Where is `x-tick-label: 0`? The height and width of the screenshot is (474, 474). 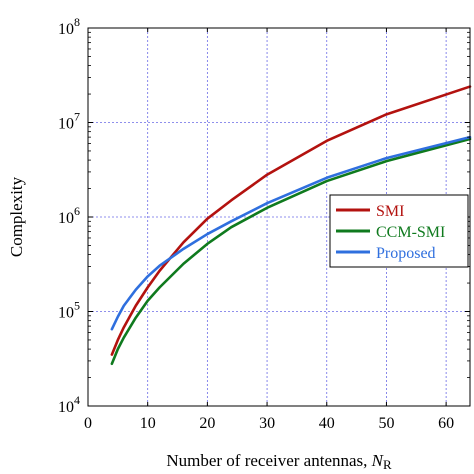 x-tick-label: 0 is located at coordinates (88, 423).